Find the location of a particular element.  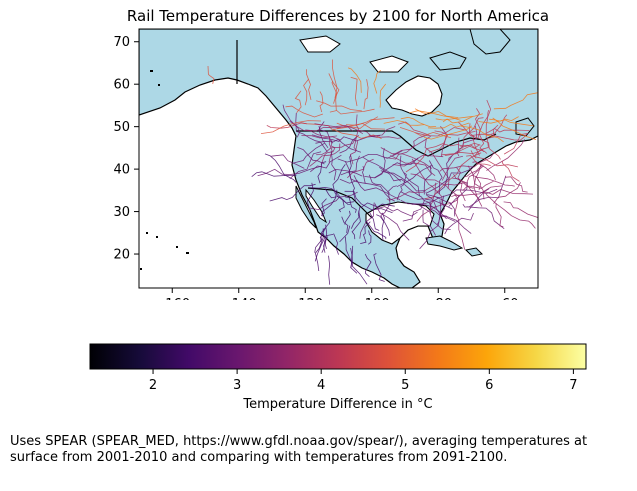

x-axis: −160 −140 −120 −100 −80 −60 is located at coordinates (336, 294).